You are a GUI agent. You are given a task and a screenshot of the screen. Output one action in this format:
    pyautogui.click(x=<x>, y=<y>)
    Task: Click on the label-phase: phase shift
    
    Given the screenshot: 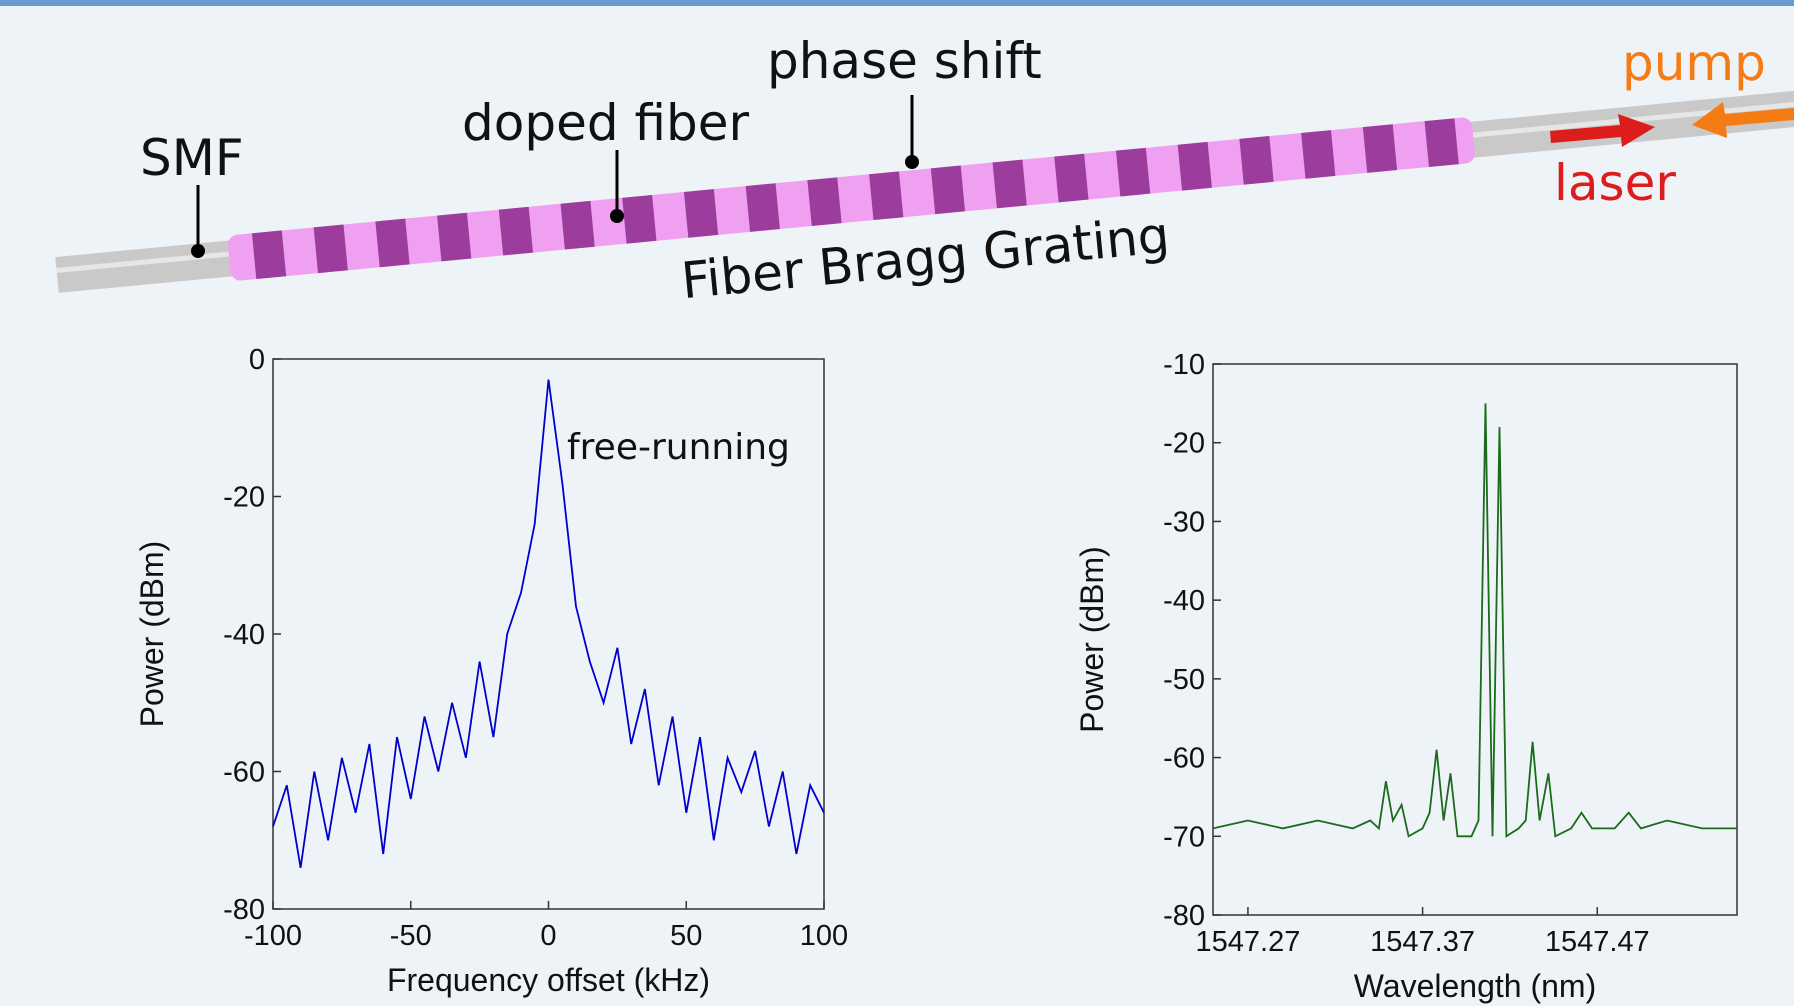 What is the action you would take?
    pyautogui.click(x=904, y=61)
    